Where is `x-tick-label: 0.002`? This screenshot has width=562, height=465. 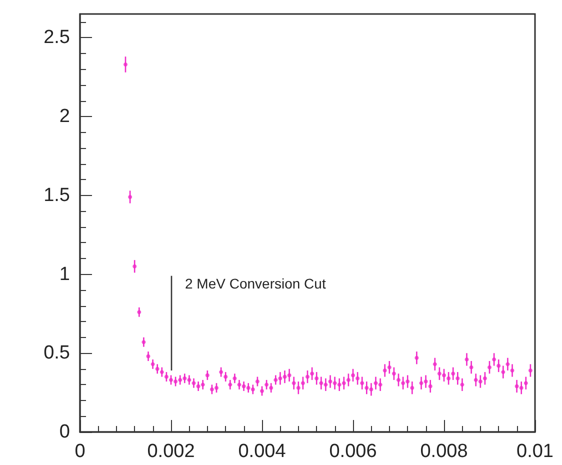
x-tick-label: 0.002 is located at coordinates (171, 451).